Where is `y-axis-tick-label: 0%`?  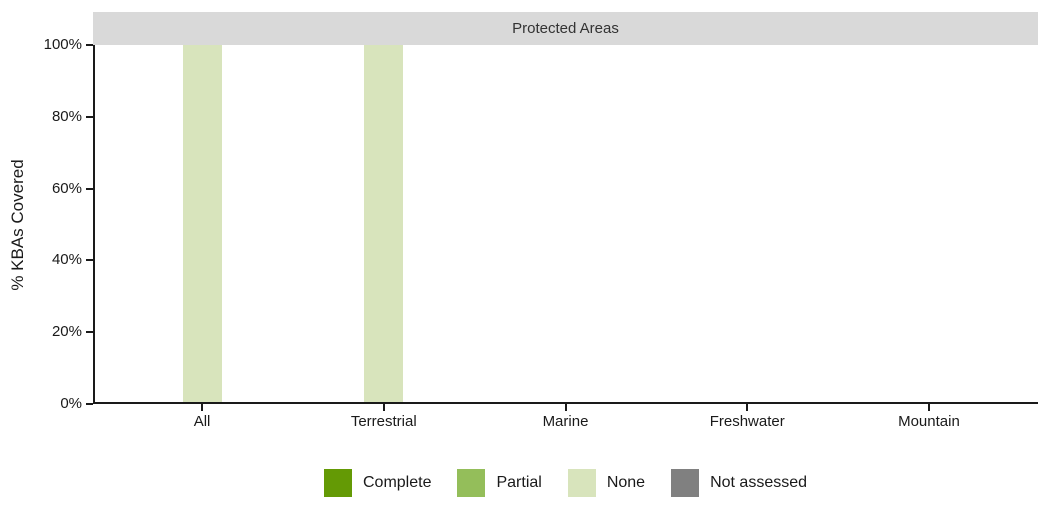
y-axis-tick-label: 0% is located at coordinates (71, 403).